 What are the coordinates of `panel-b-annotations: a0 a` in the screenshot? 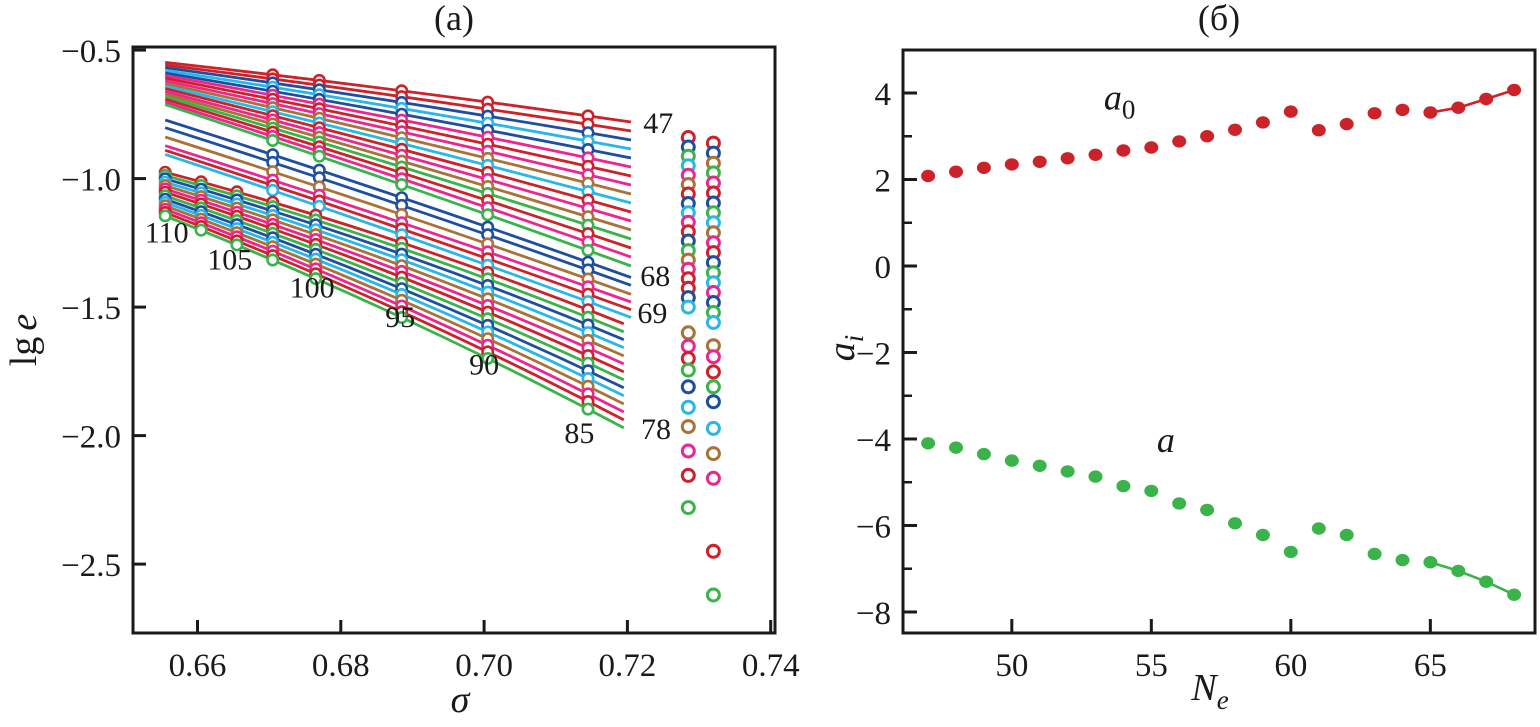 It's located at (1139, 268).